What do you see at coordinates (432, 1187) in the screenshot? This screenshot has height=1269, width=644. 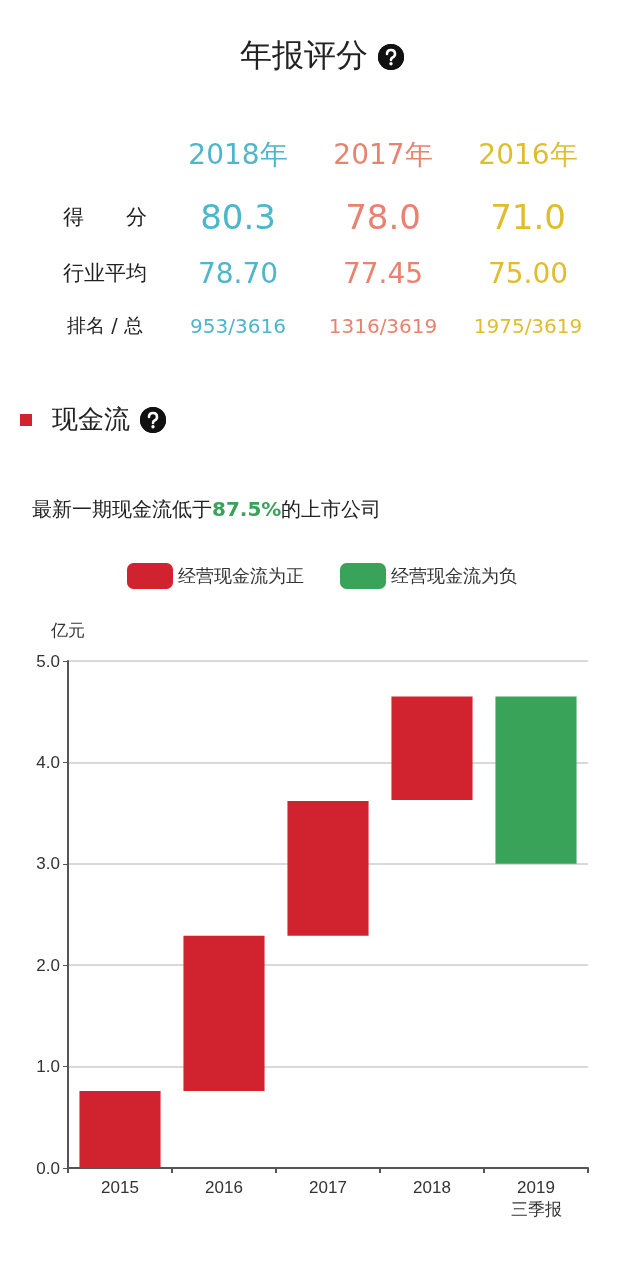 I see `x-tick-label: 2018` at bounding box center [432, 1187].